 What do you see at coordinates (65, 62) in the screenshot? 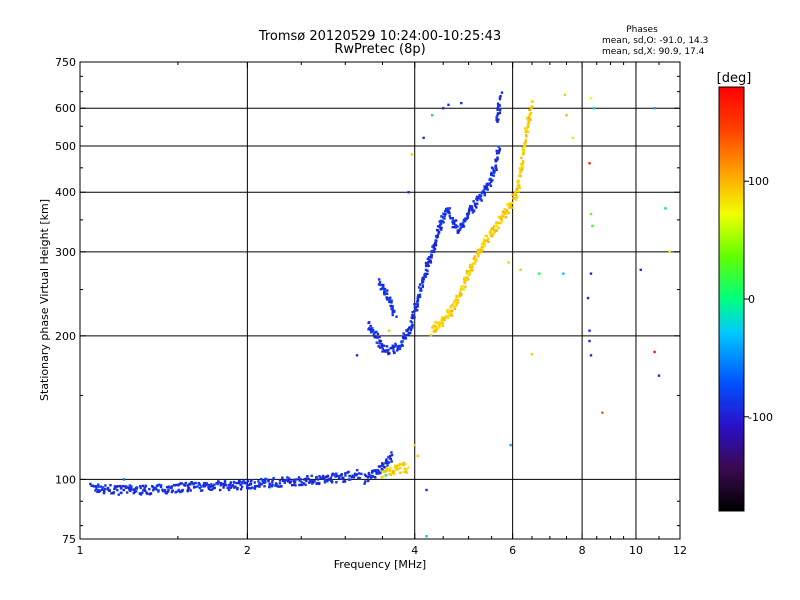
I see `y-tick-label: 750` at bounding box center [65, 62].